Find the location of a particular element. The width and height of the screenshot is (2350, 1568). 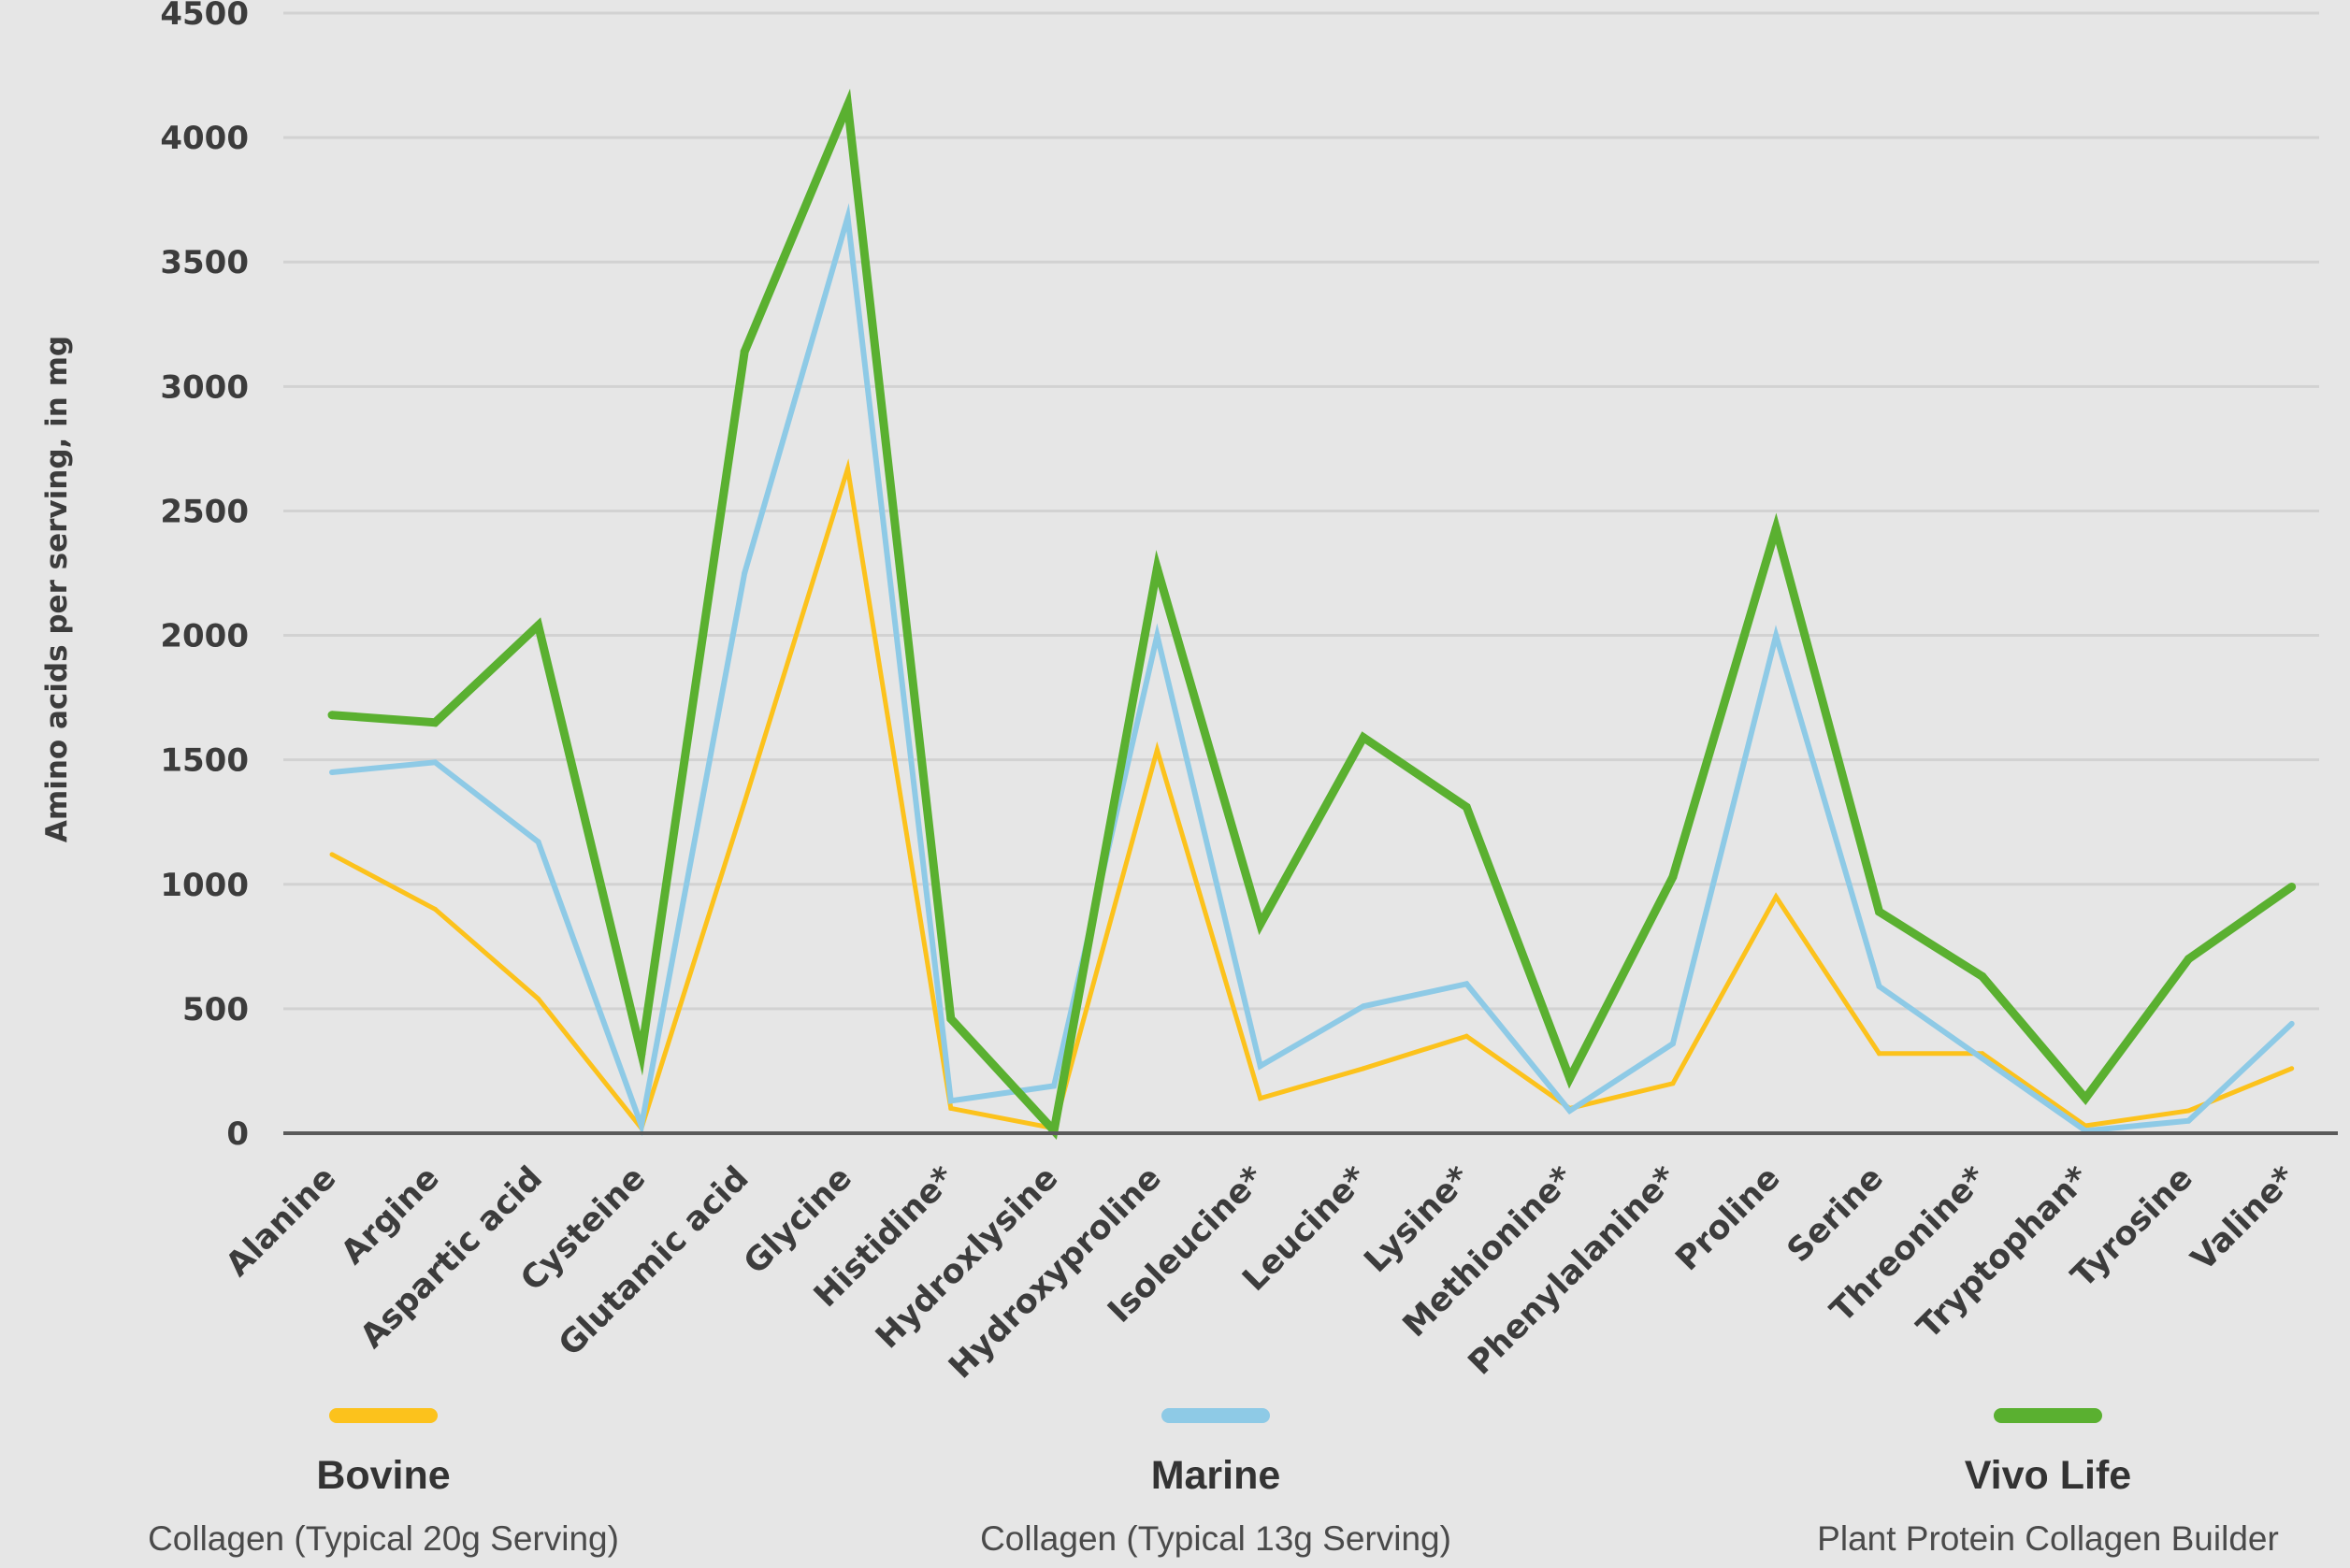

y-tick-label: 1000 is located at coordinates (204, 885).